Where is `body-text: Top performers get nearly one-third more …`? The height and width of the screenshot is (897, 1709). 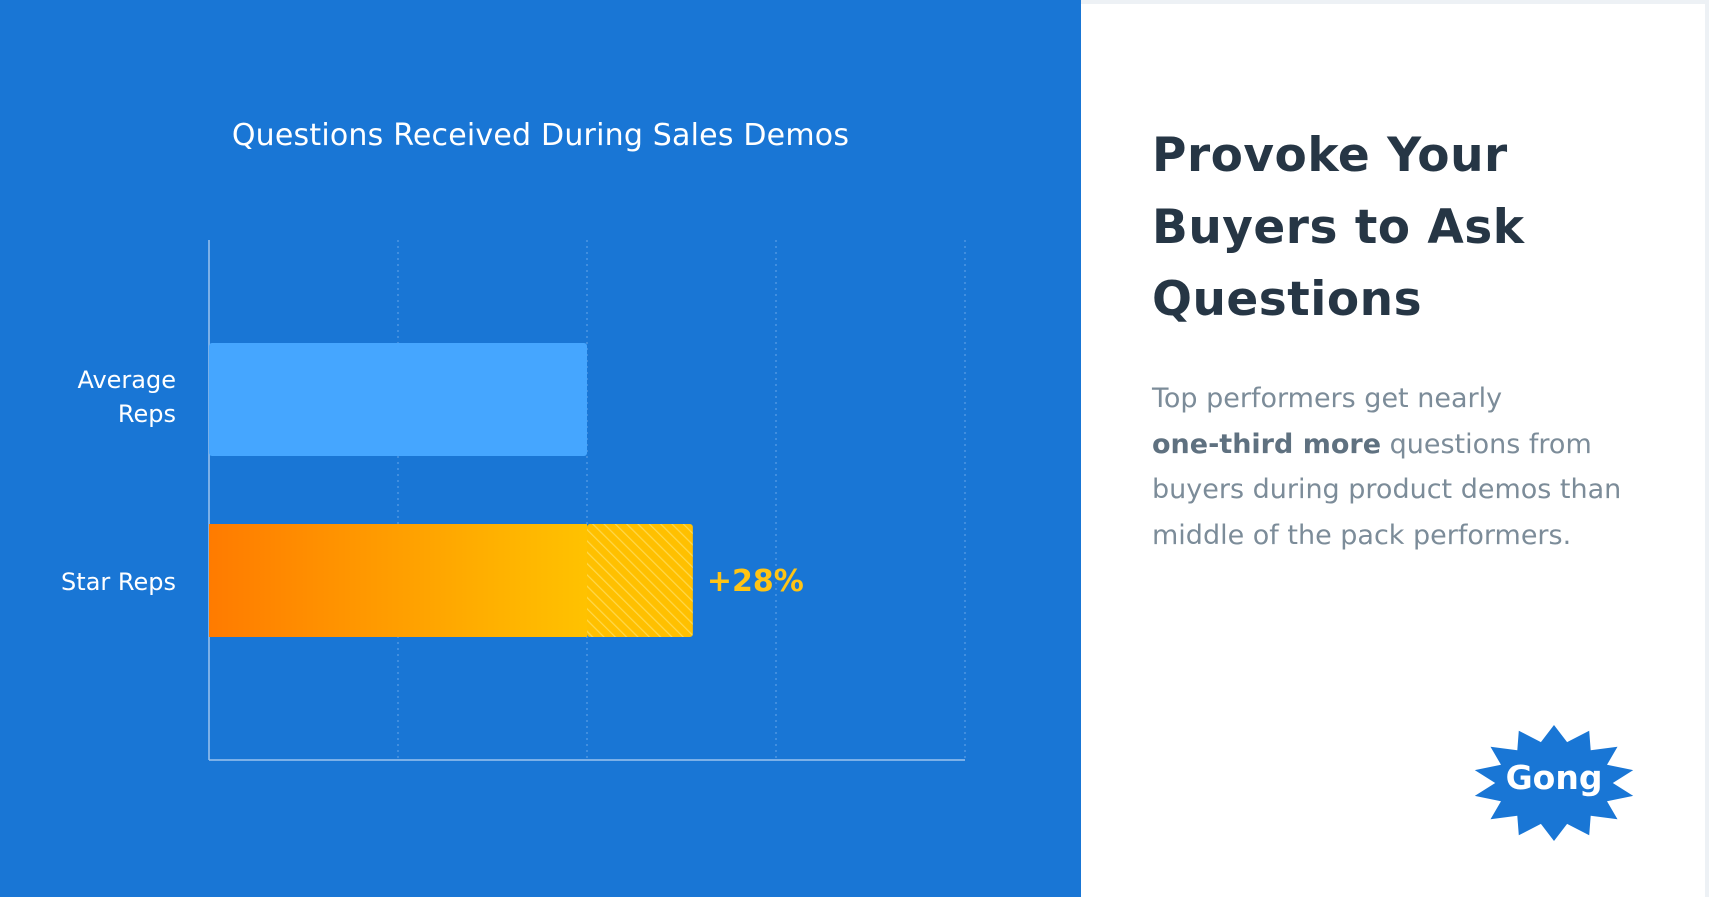
body-text: Top performers get nearly one-third more … is located at coordinates (1387, 467).